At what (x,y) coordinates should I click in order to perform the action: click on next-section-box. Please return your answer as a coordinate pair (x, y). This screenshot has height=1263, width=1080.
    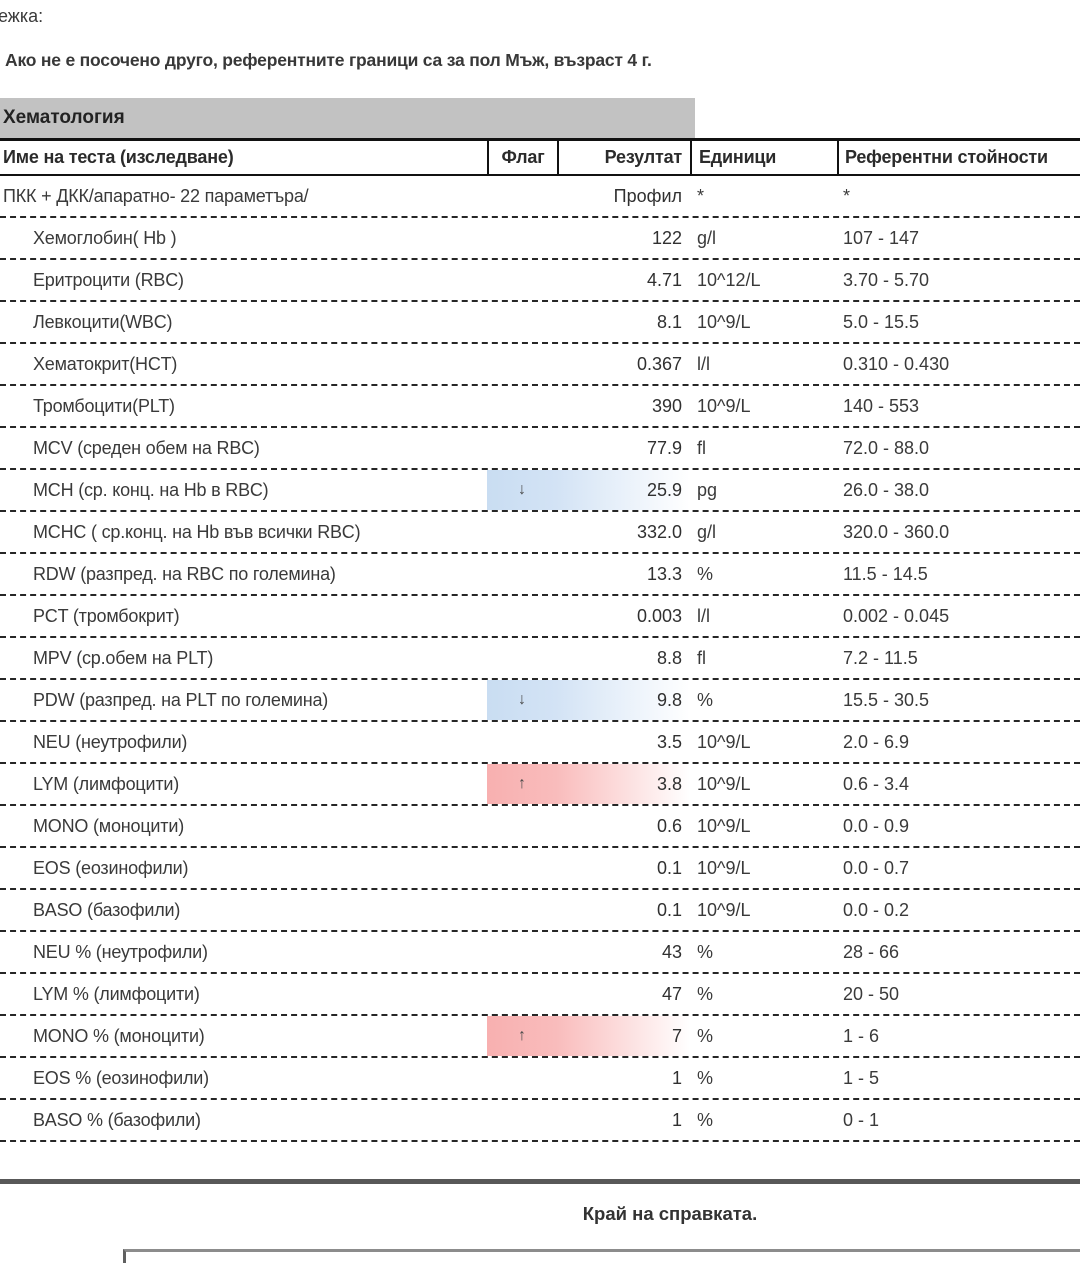
    Looking at the image, I should click on (601, 1256).